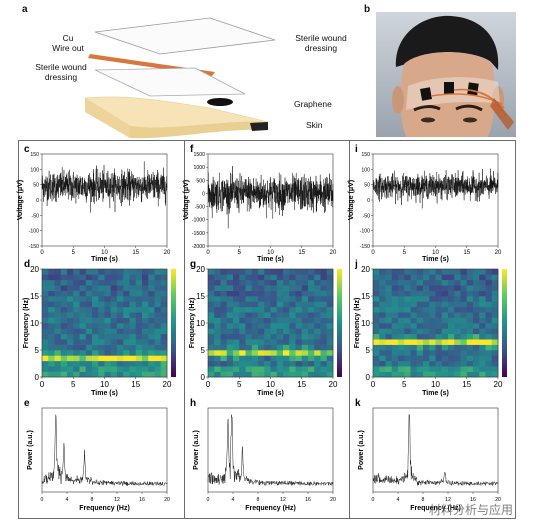  Describe the element at coordinates (313, 104) in the screenshot. I see `graphene-label: Graphene` at that location.